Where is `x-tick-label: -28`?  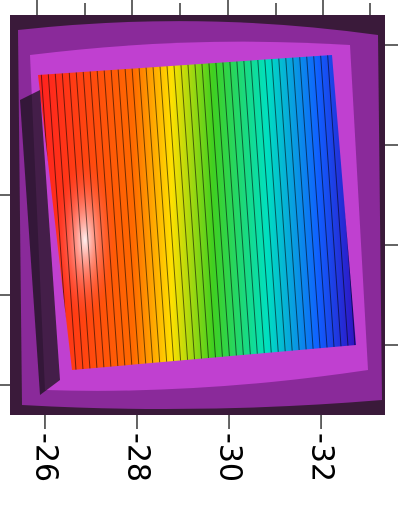 x-tick-label: -28 is located at coordinates (137, 457).